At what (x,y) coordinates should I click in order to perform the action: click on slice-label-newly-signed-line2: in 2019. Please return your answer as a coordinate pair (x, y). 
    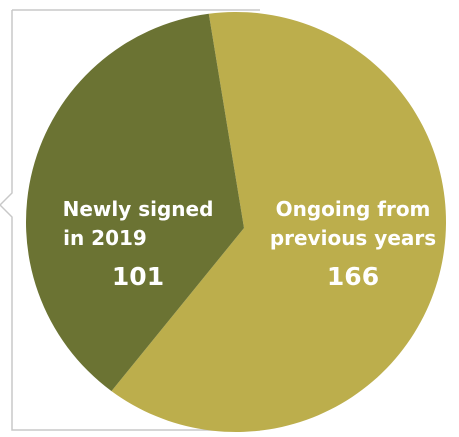
    Looking at the image, I should click on (105, 238).